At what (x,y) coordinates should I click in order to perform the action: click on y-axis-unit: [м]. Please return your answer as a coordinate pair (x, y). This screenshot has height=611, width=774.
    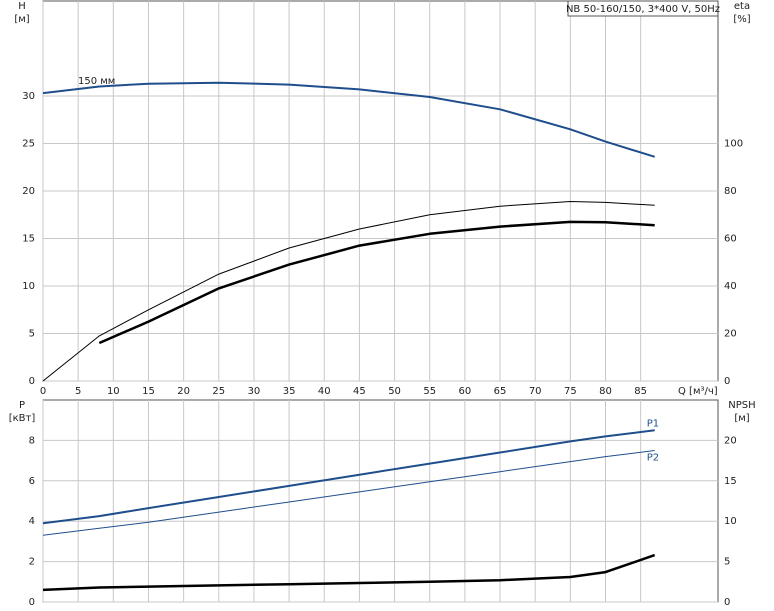
    Looking at the image, I should click on (21, 19).